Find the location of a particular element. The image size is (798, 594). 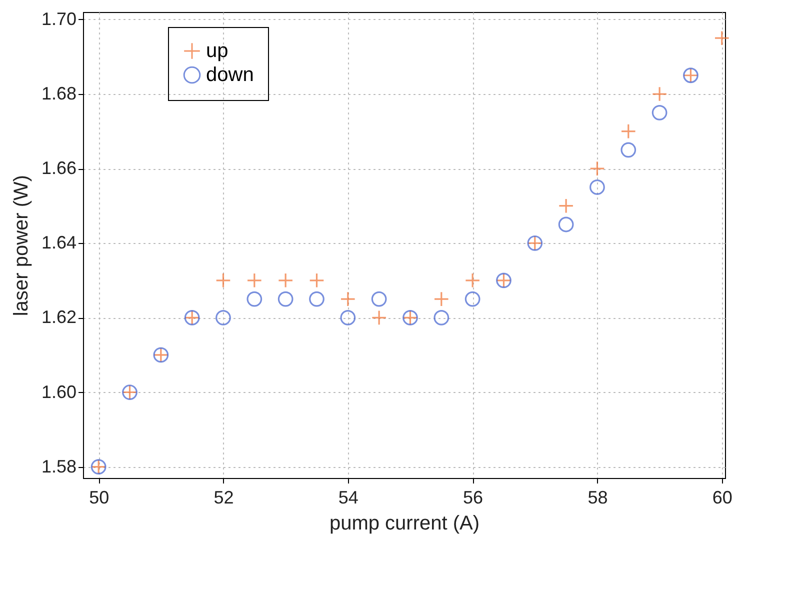

y-tick-label: 1.70 is located at coordinates (58, 18).